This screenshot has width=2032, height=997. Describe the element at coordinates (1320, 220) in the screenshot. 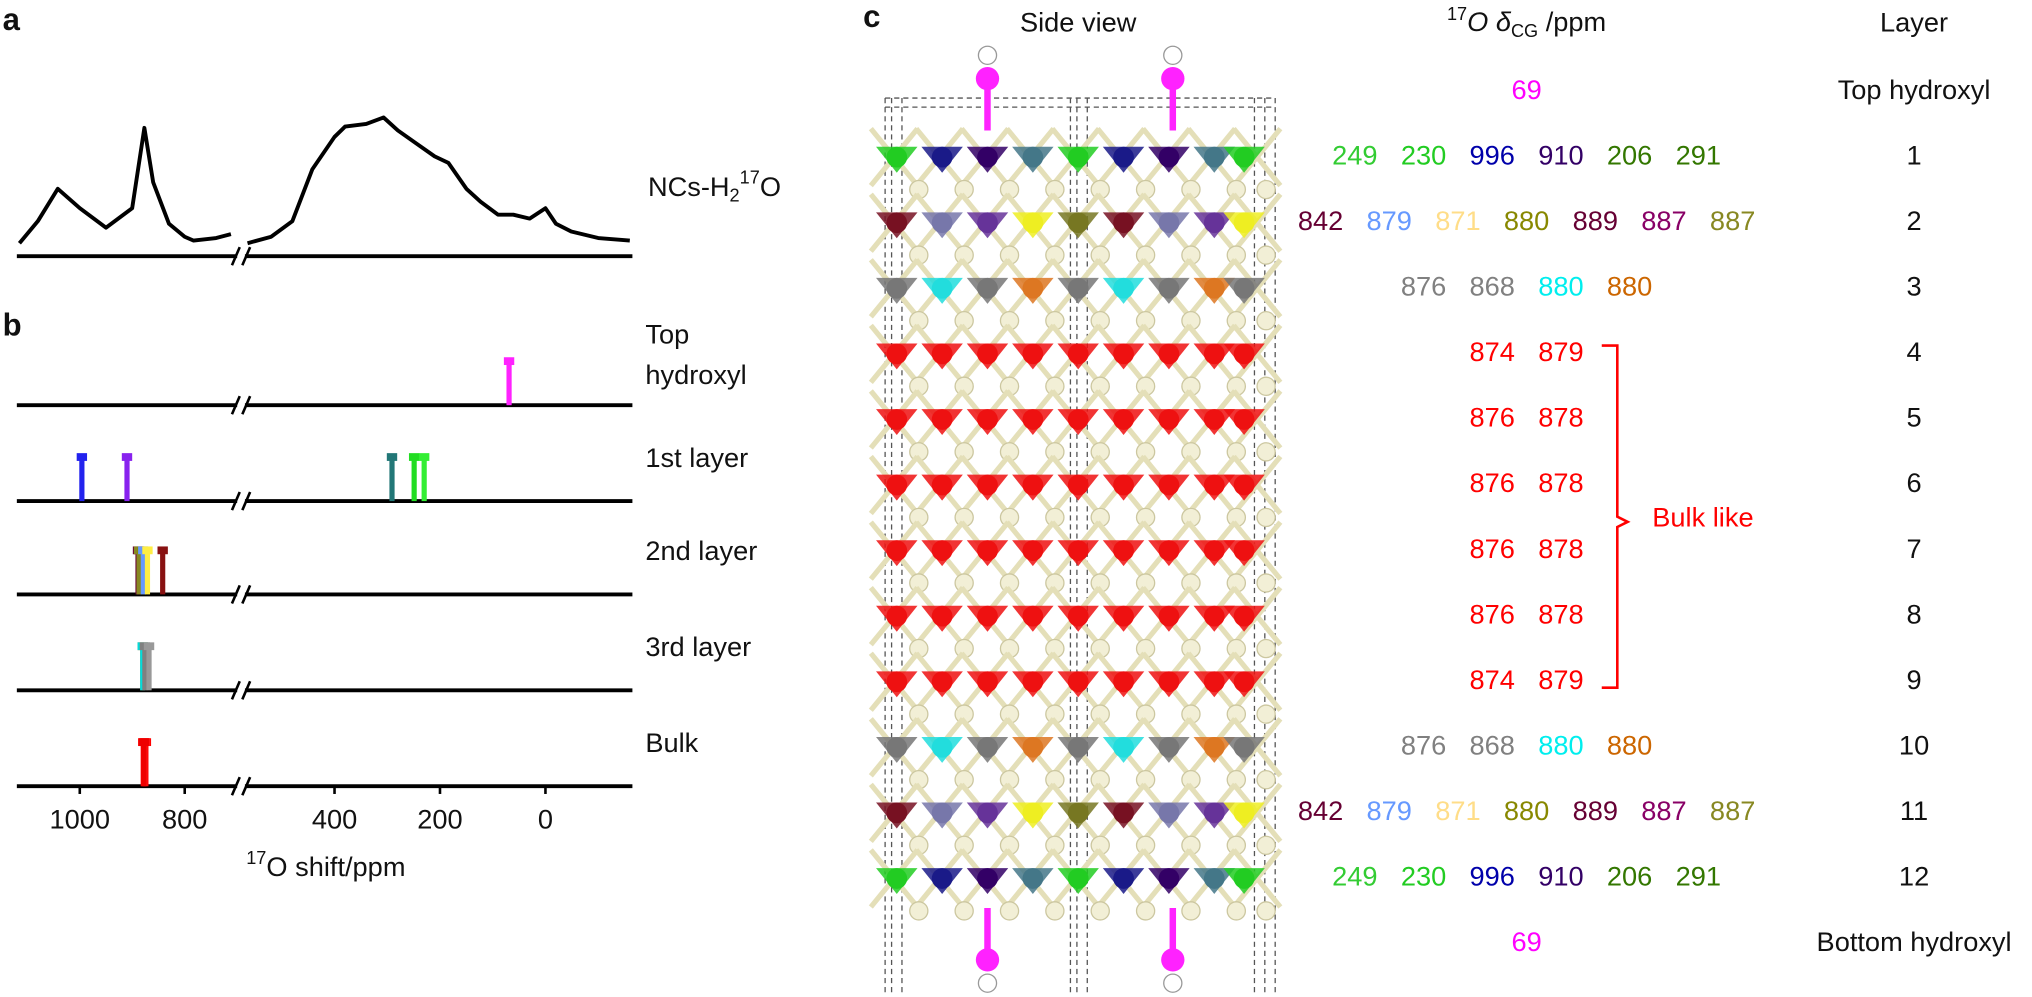

I see `shift-value: 842` at that location.